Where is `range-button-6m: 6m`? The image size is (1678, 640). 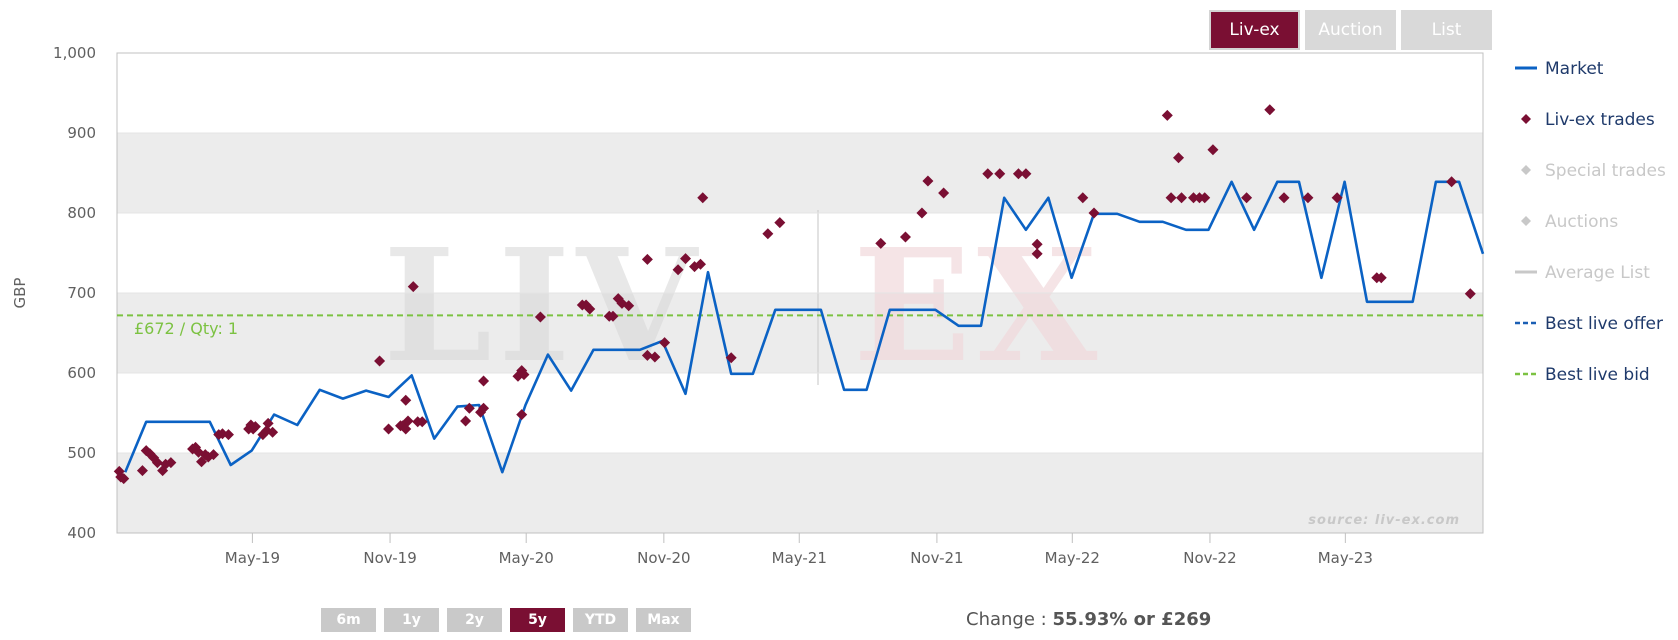
range-button-6m: 6m is located at coordinates (348, 620).